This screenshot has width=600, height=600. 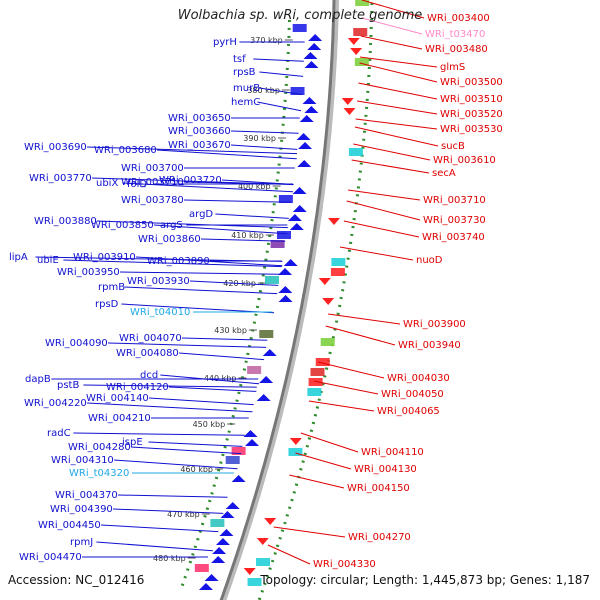 What do you see at coordinates (107, 304) in the screenshot?
I see `left-feature-label: rpsD` at bounding box center [107, 304].